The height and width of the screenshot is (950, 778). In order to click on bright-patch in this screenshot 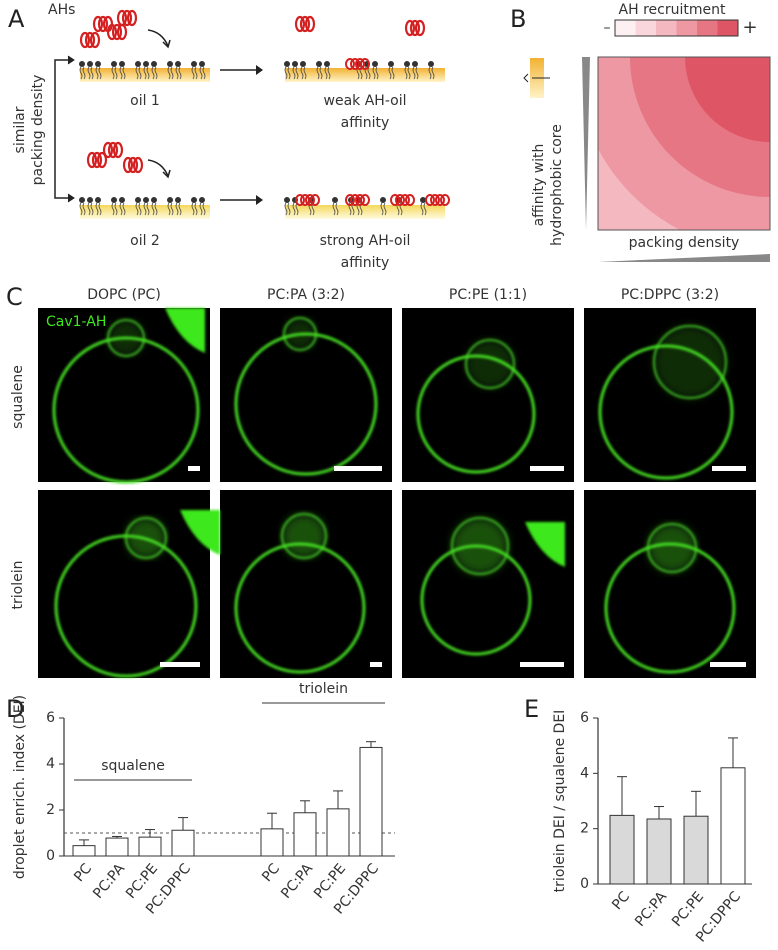, I will do `click(545, 544)`.